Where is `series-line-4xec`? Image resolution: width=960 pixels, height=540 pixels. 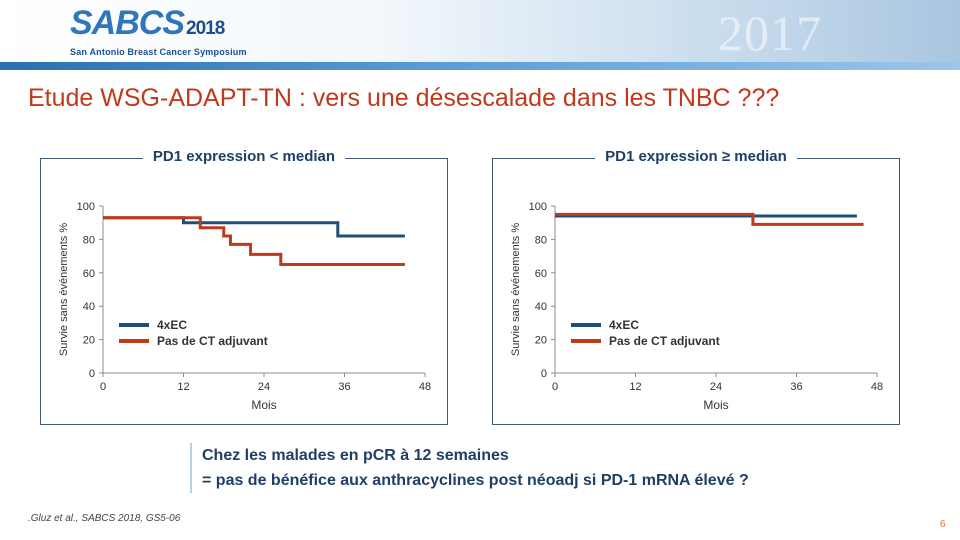
series-line-4xec is located at coordinates (254, 227).